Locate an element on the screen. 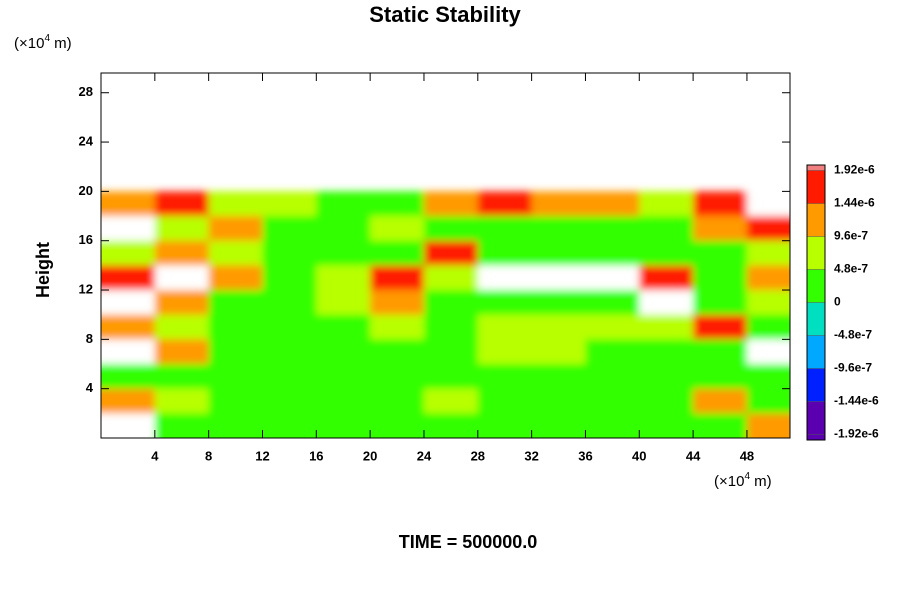 This screenshot has height=600, width=900. colorbar-label: -4.8e-7 is located at coordinates (853, 335).